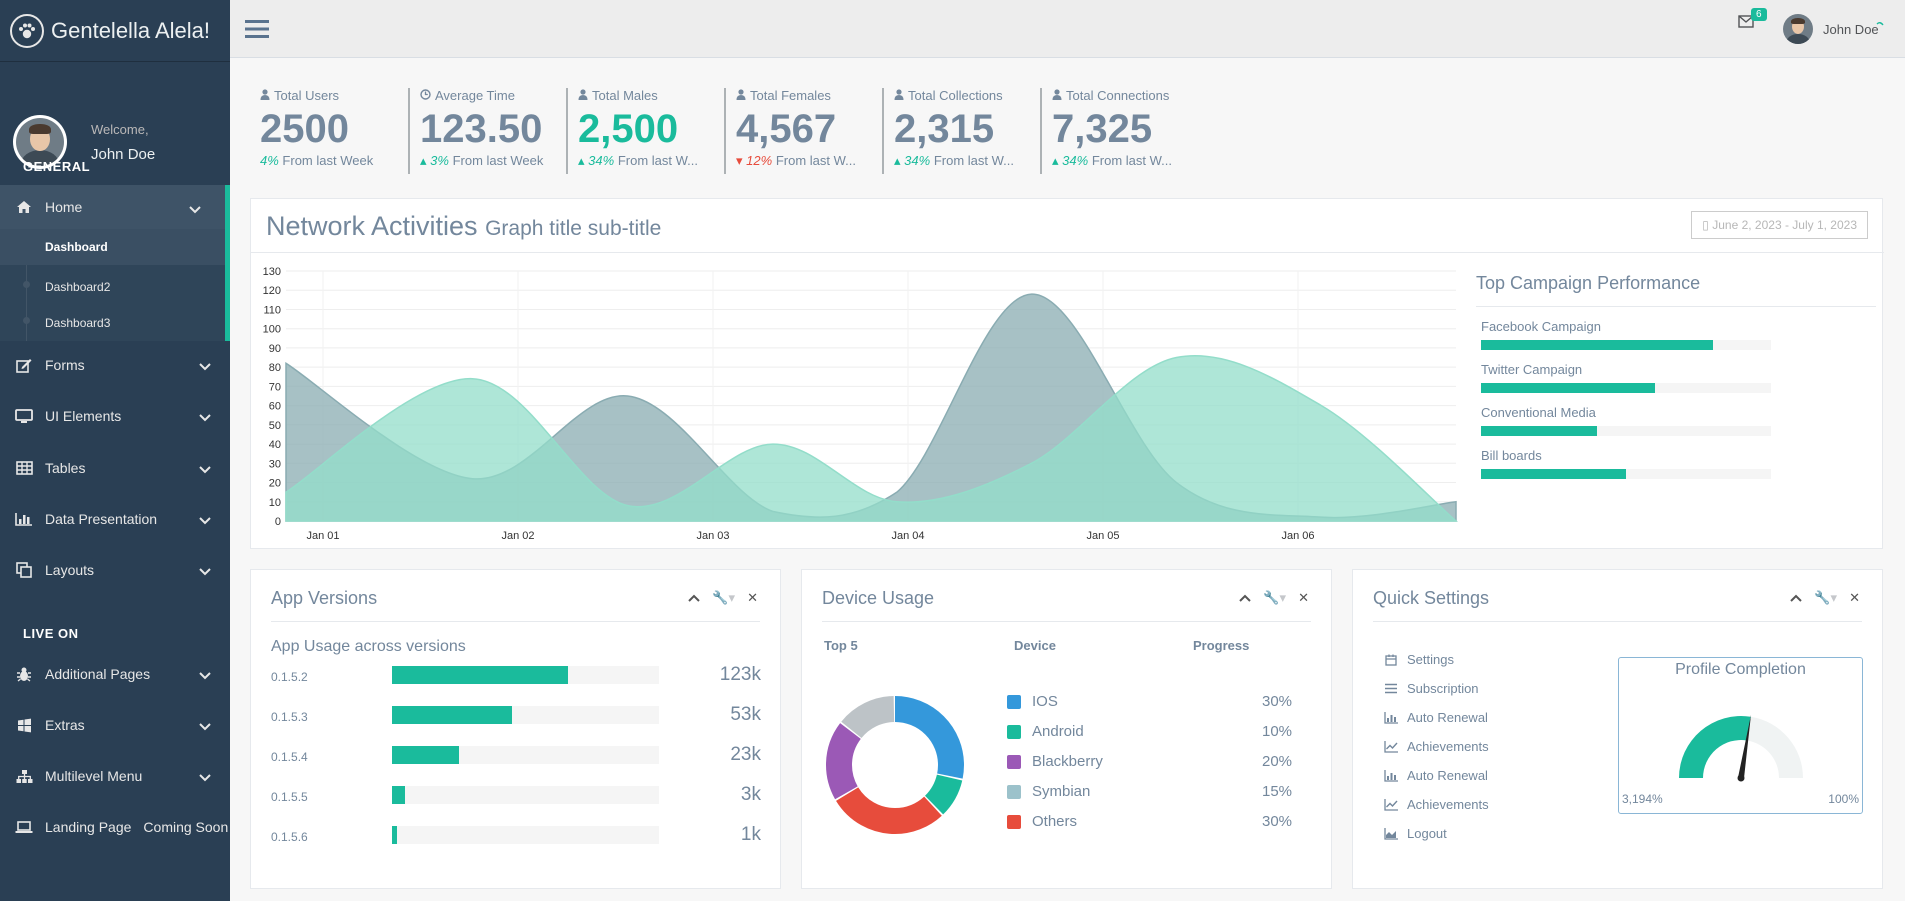  What do you see at coordinates (1221, 645) in the screenshot?
I see `column-progress: Progress` at bounding box center [1221, 645].